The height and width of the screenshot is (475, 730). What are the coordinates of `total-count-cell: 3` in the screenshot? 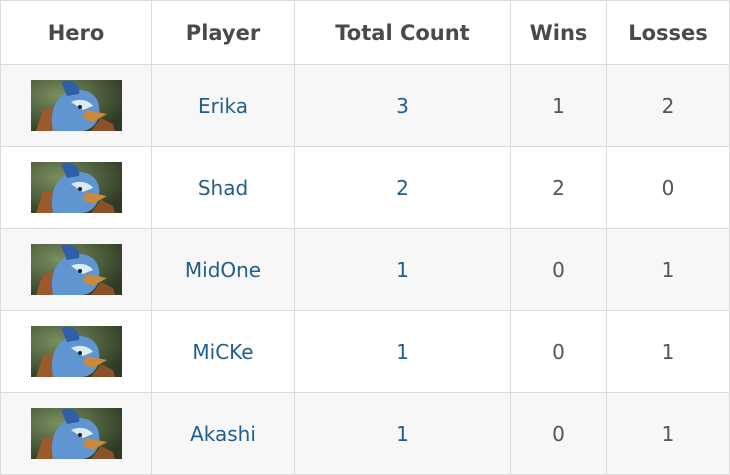 It's located at (402, 105).